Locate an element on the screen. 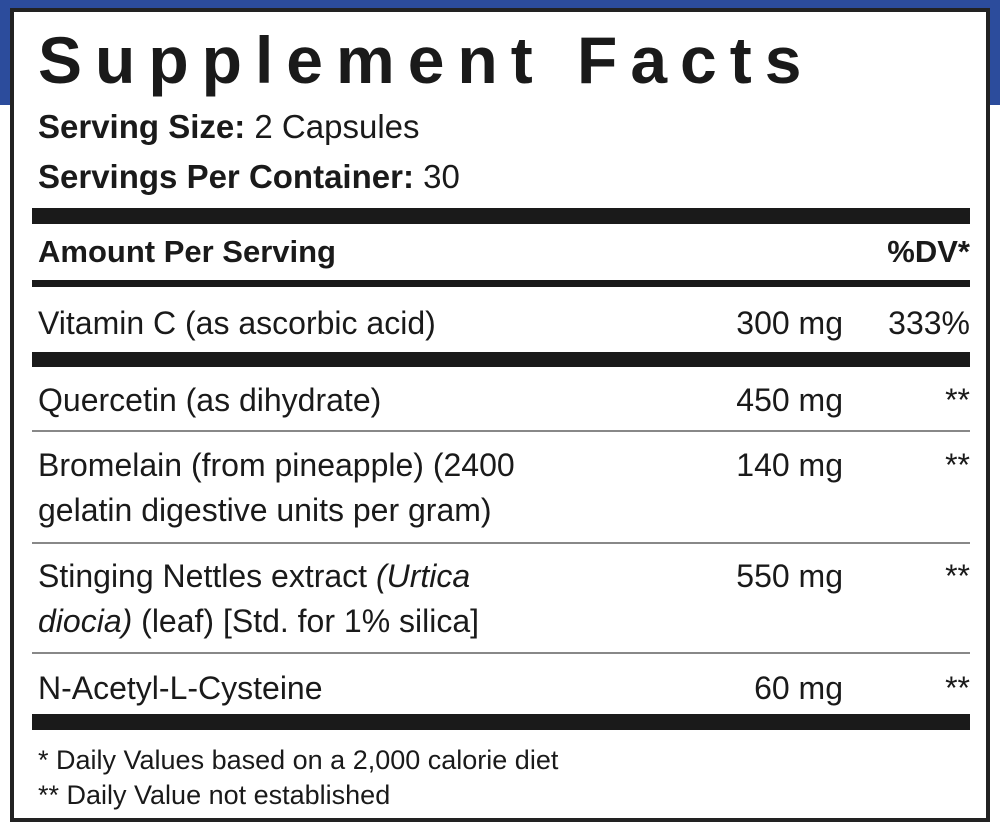 The width and height of the screenshot is (1000, 829). row-amount: 60 mg is located at coordinates (798, 688).